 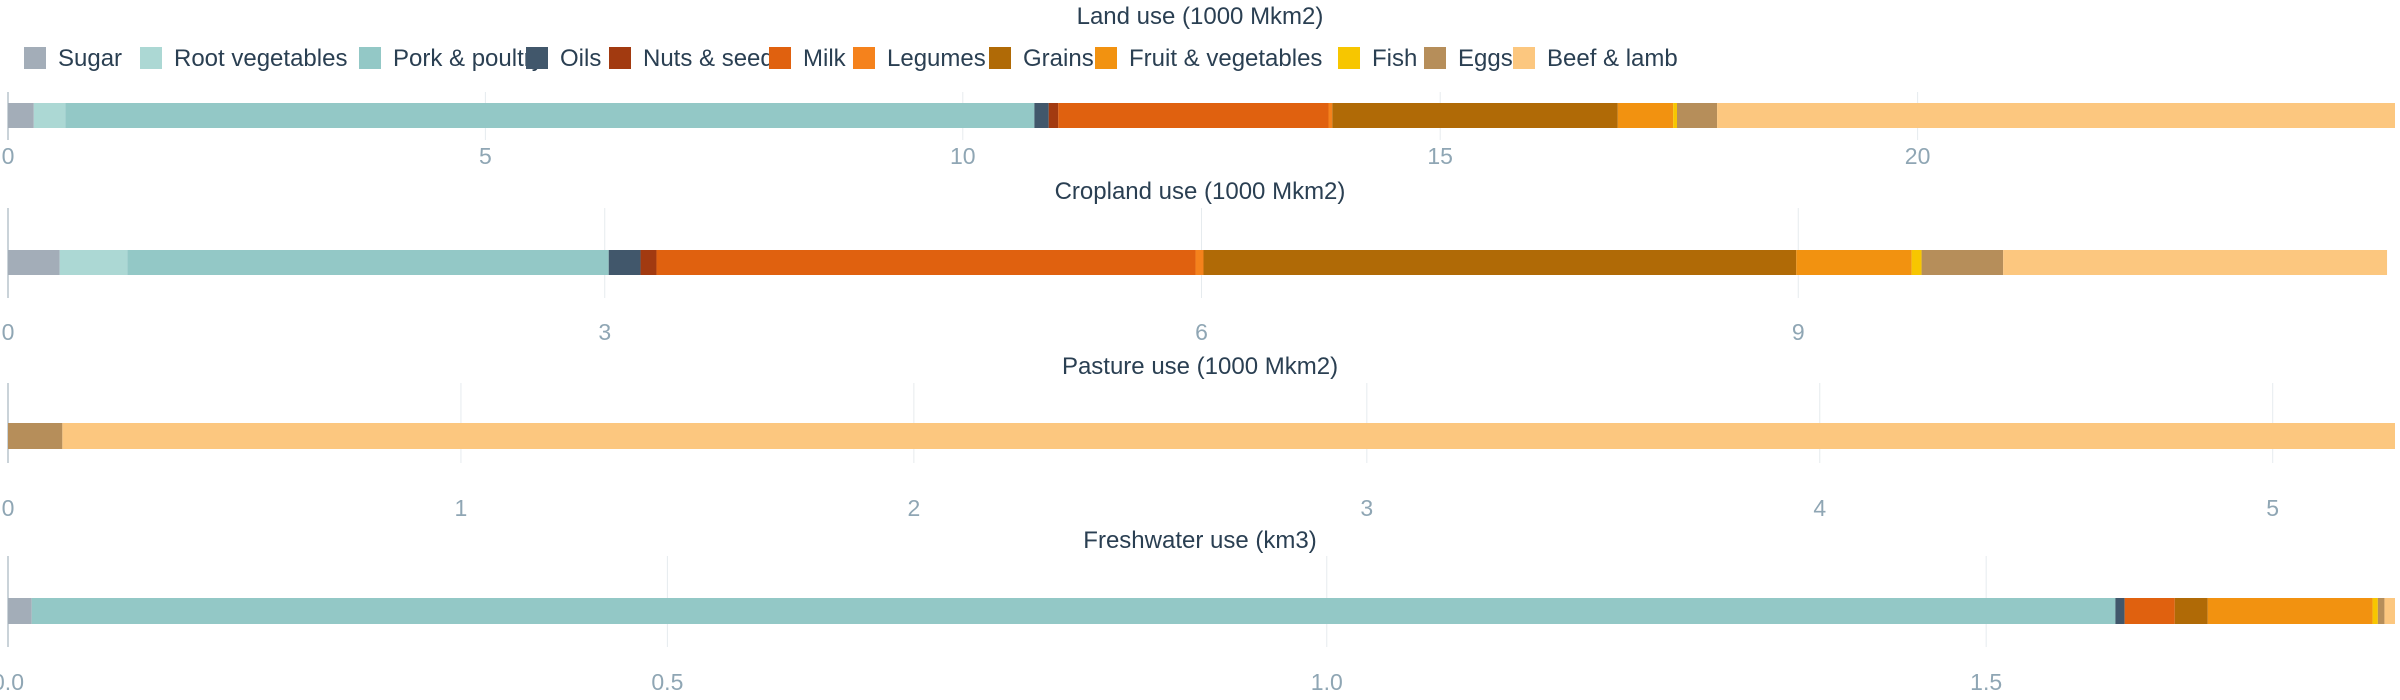 What do you see at coordinates (864, 58) in the screenshot?
I see `legend-swatch-legumes` at bounding box center [864, 58].